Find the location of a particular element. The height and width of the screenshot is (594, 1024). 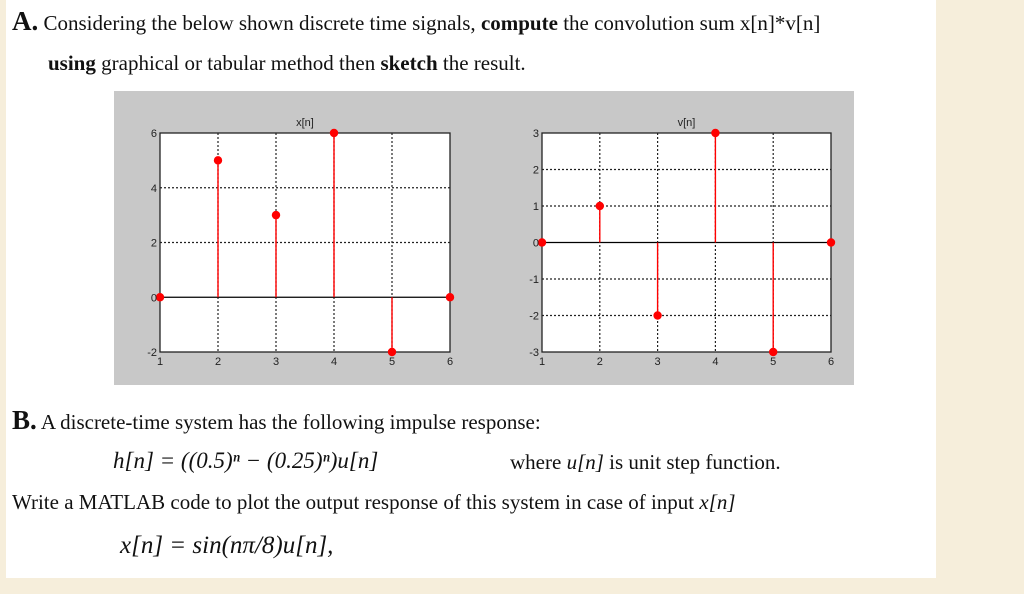

equation-x: x[n] = sin(nπ/8)u[n], is located at coordinates (226, 546).